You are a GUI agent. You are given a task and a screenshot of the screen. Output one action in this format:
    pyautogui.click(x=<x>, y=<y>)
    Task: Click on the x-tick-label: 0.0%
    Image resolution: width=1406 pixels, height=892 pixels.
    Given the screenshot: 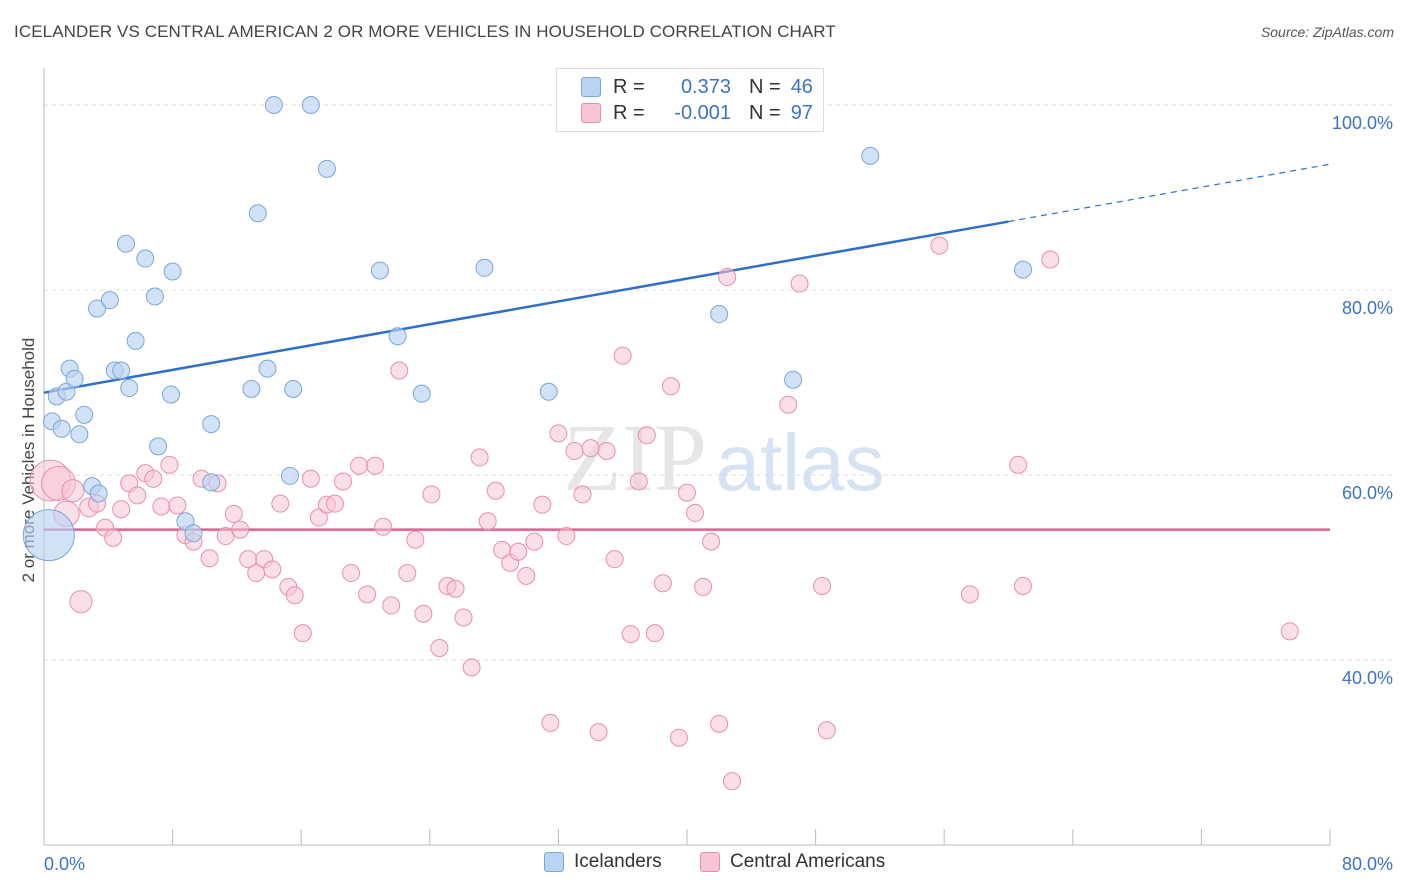 What is the action you would take?
    pyautogui.click(x=64, y=864)
    